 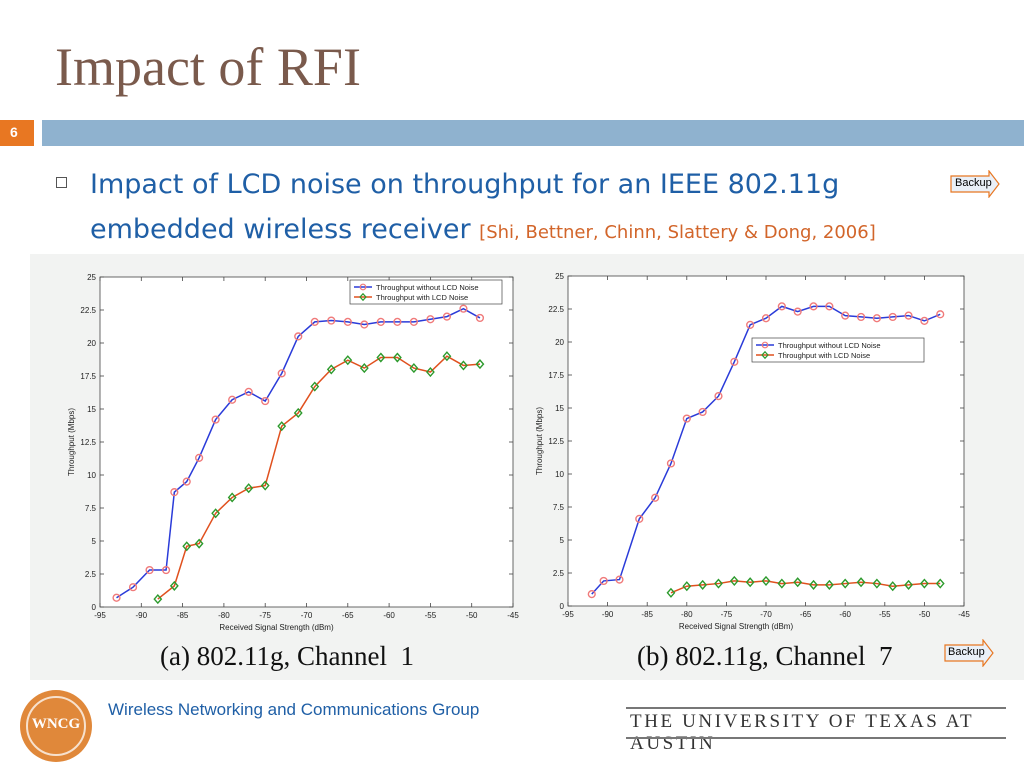 I want to click on backup-button-top: Backup, so click(x=975, y=184).